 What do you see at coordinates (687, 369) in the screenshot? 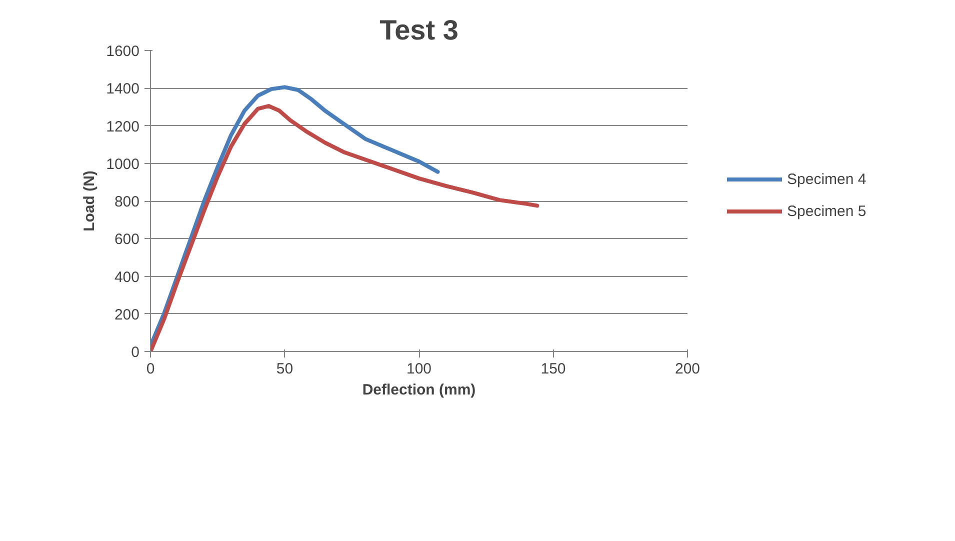
I see `x-tick-label: 200` at bounding box center [687, 369].